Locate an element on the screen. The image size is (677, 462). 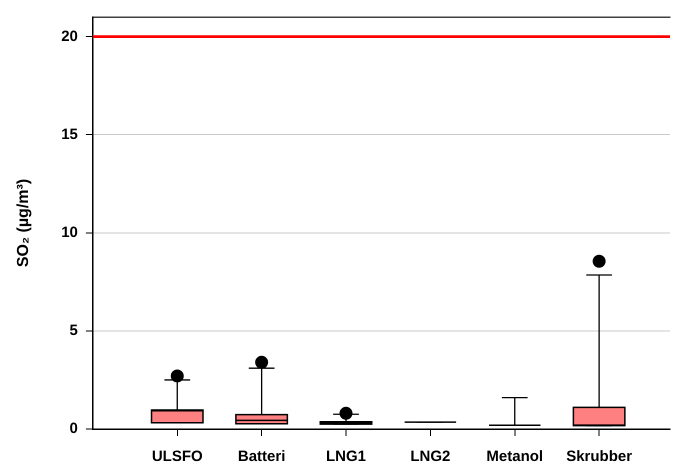
y-axis-title: SO₂ (µg/m³) is located at coordinates (23, 223).